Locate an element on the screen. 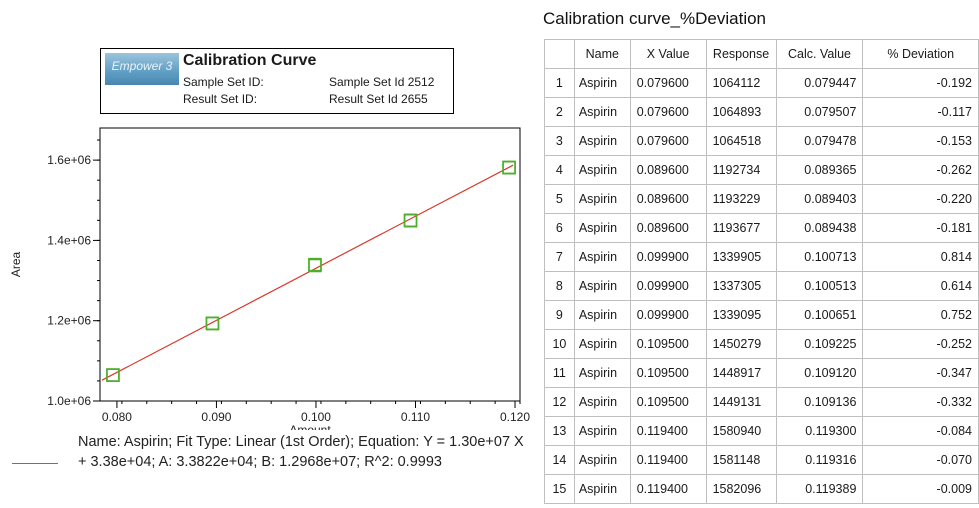  table-cell: 15 is located at coordinates (559, 489).